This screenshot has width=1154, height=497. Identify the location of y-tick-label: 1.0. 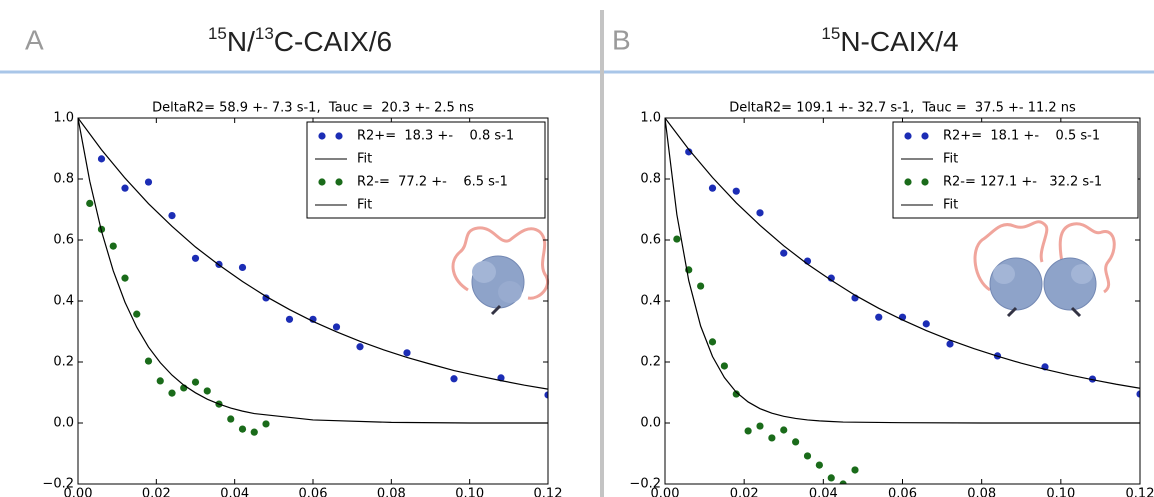
(63, 118).